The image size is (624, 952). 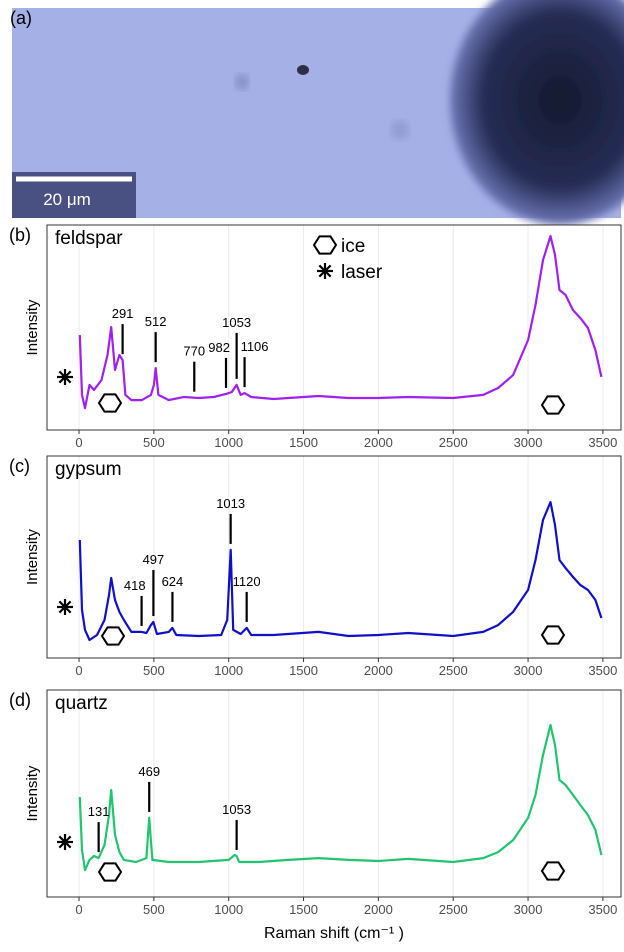 What do you see at coordinates (135, 585) in the screenshot?
I see `peak-label: 418` at bounding box center [135, 585].